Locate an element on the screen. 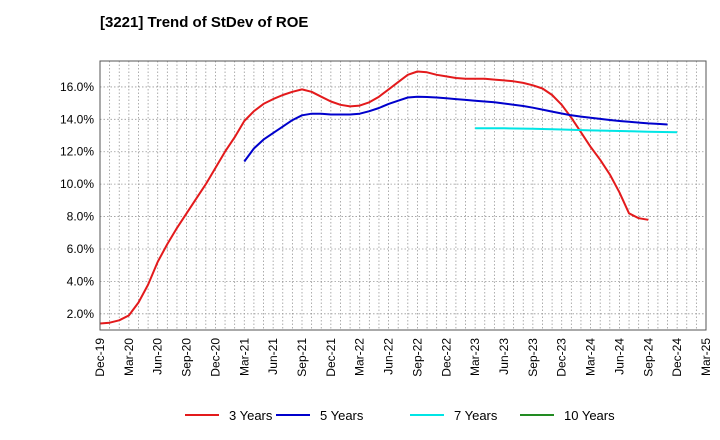 The width and height of the screenshot is (720, 440). legend-item: 5 Years is located at coordinates (319, 415).